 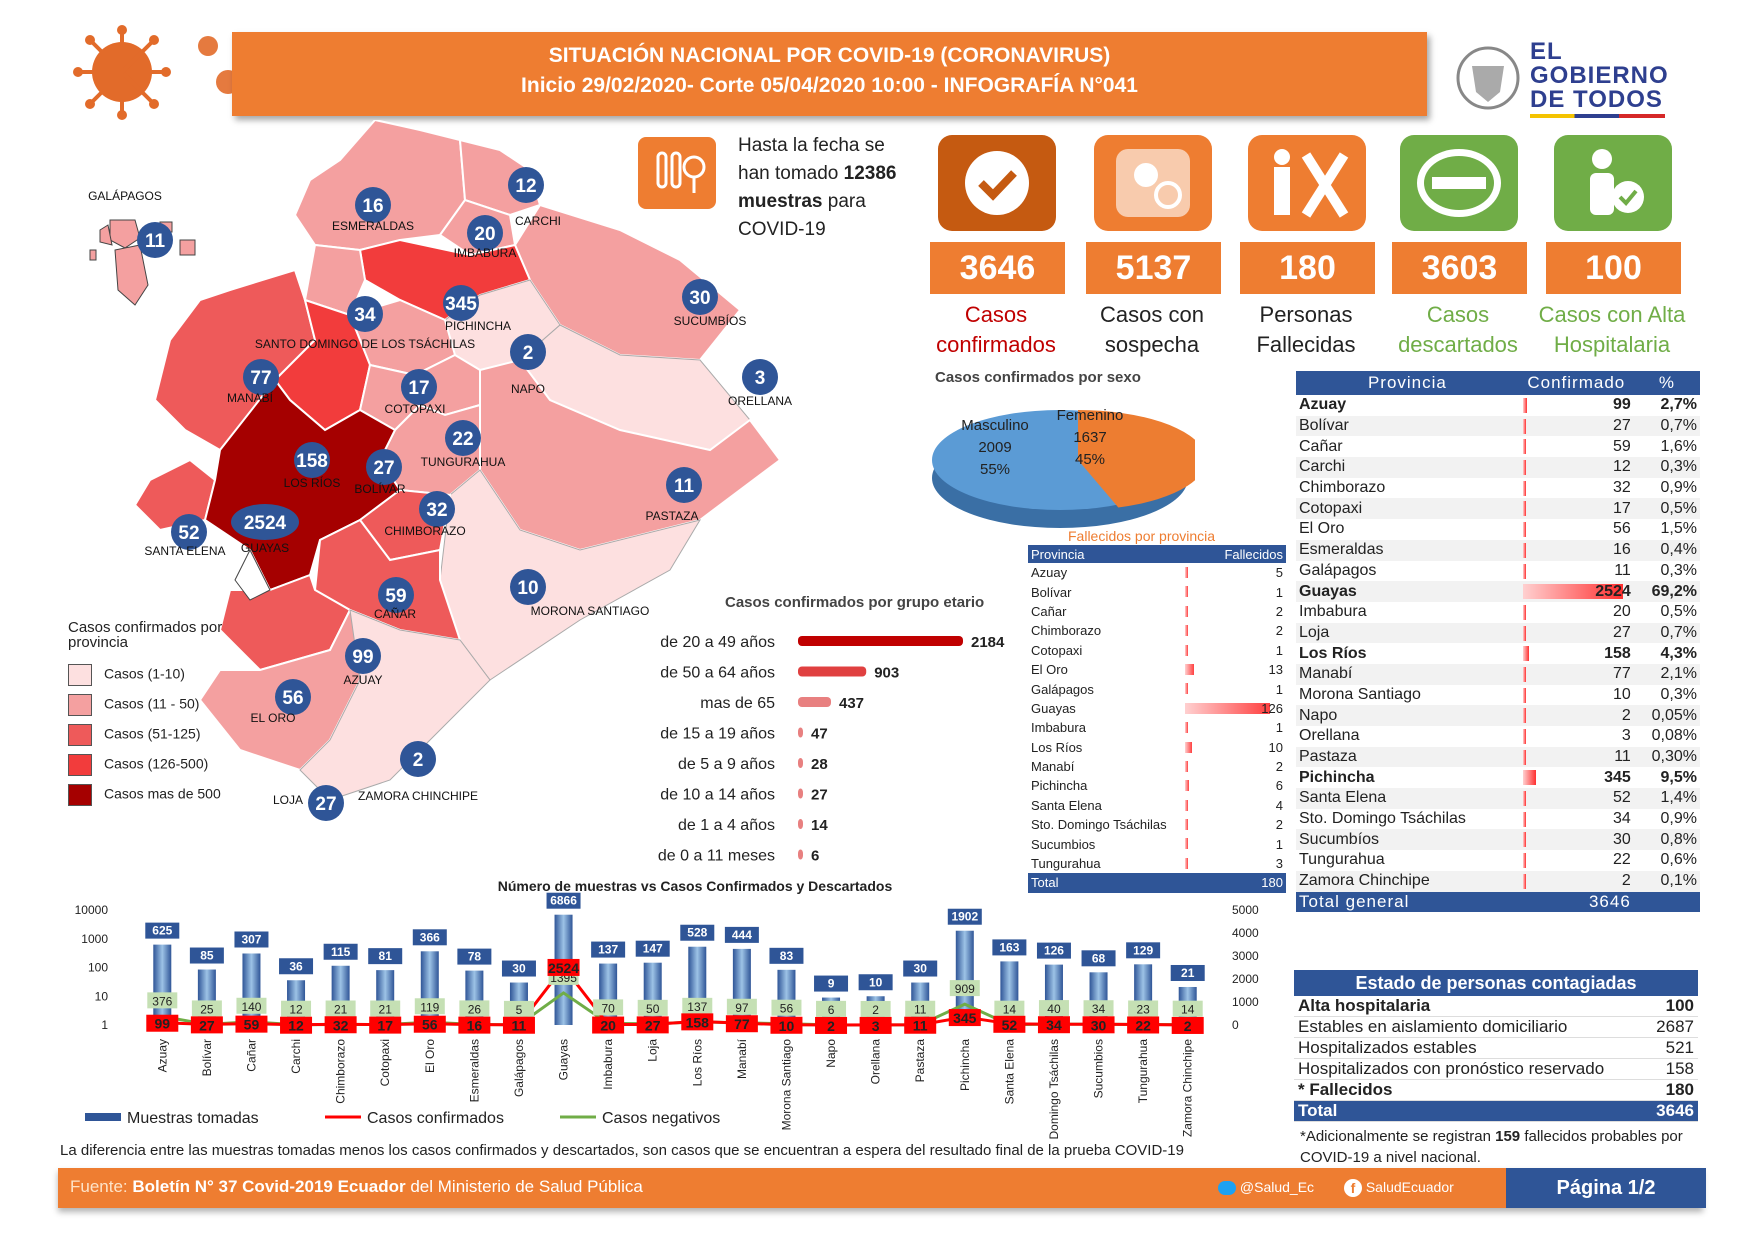 I want to click on fallecidos-provincia: Imbabura, so click(x=1058, y=728).